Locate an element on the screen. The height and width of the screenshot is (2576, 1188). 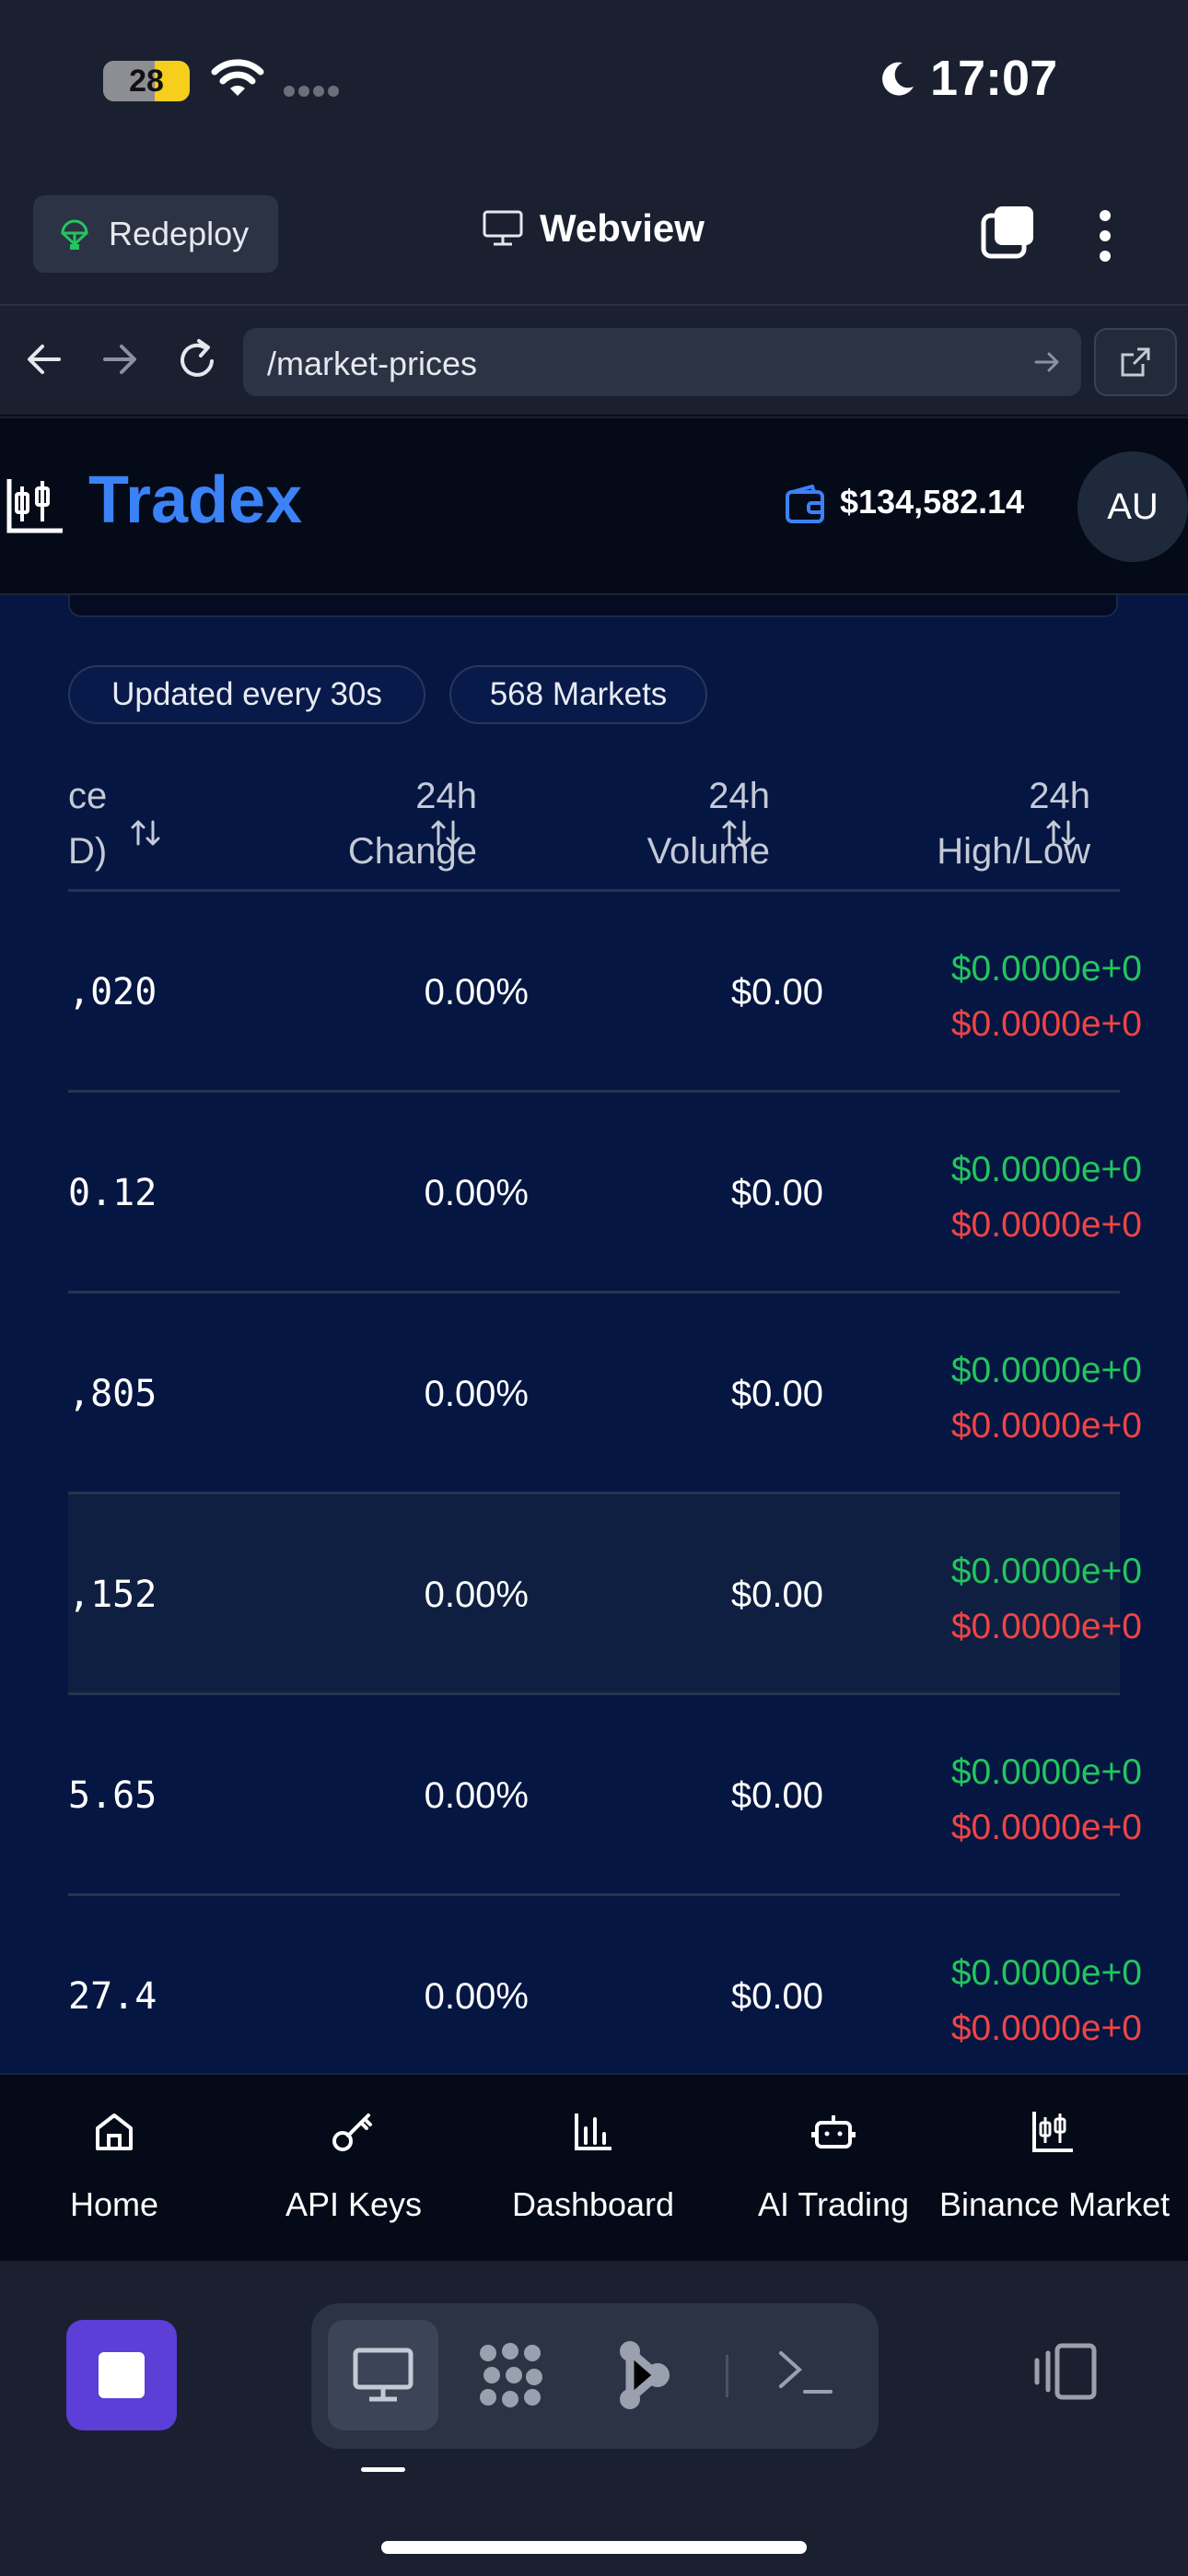
table-row: 5.65 0.00% $0.00 $0.0000e+0 $0.0000e+0 is located at coordinates (605, 1795).